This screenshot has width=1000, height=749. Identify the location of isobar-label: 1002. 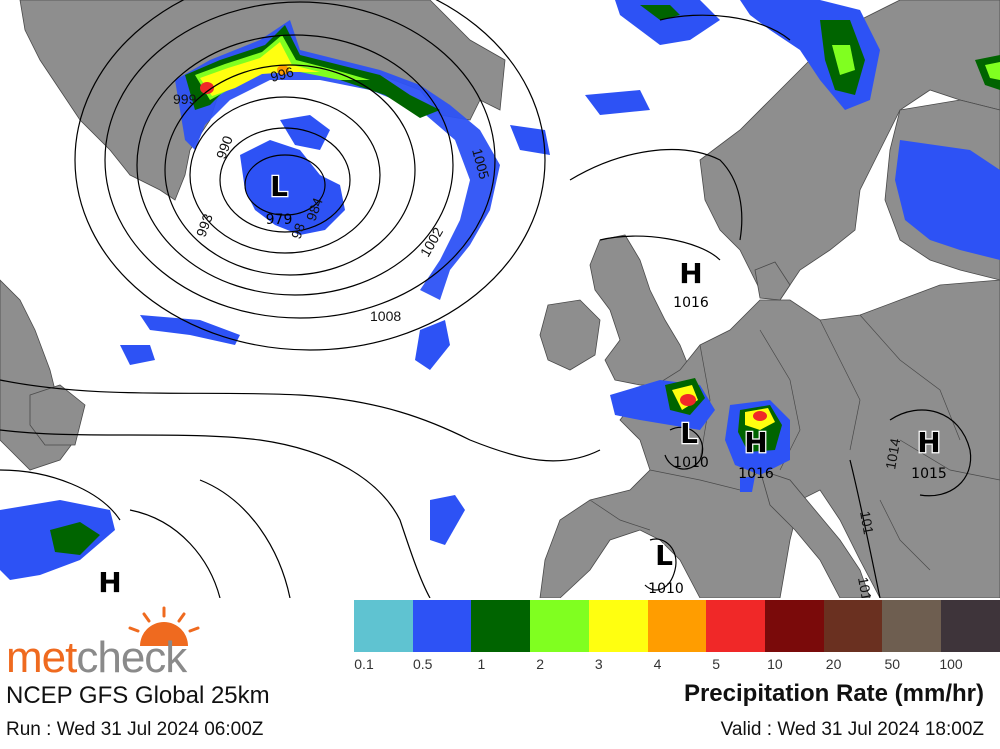
(432, 241).